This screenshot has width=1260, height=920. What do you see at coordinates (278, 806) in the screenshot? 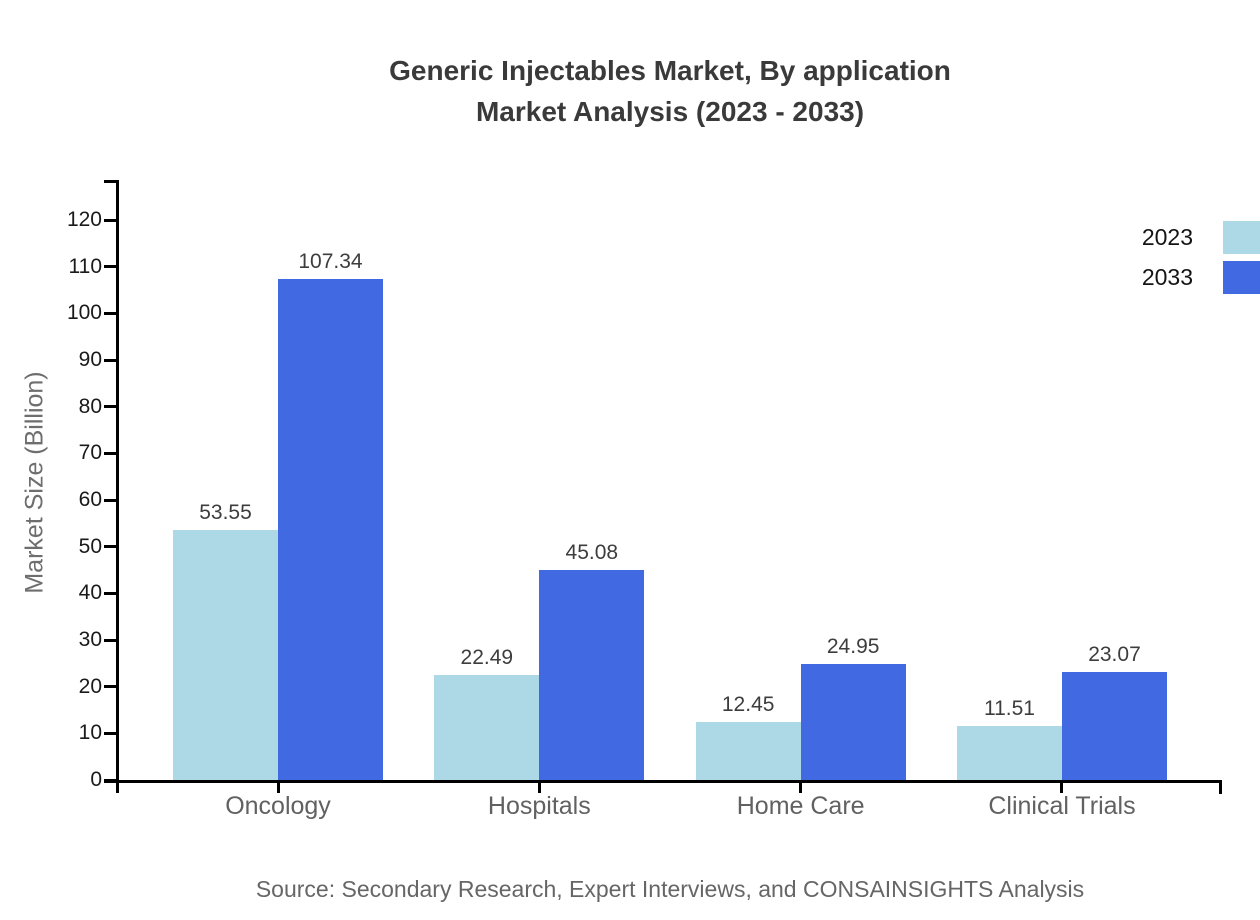
I see `category-label-oncology: Oncology` at bounding box center [278, 806].